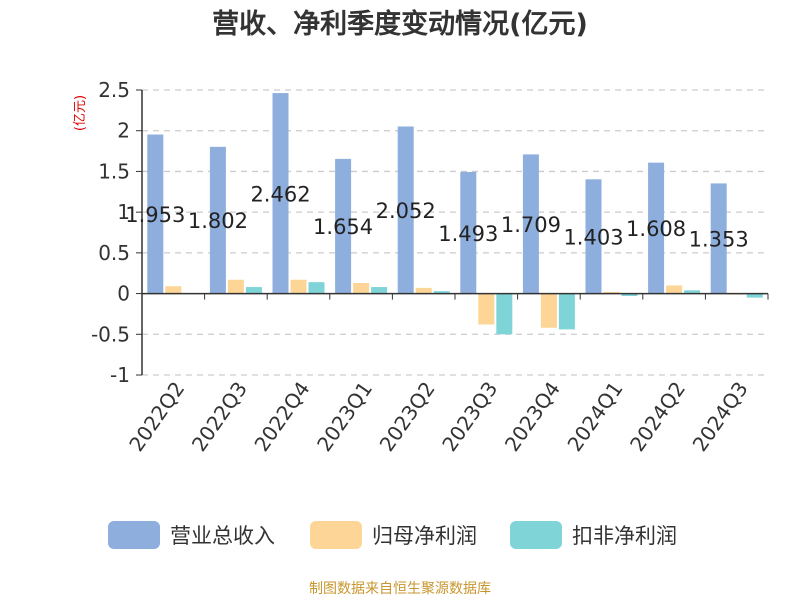  What do you see at coordinates (123, 131) in the screenshot?
I see `y-tick-label: 2` at bounding box center [123, 131].